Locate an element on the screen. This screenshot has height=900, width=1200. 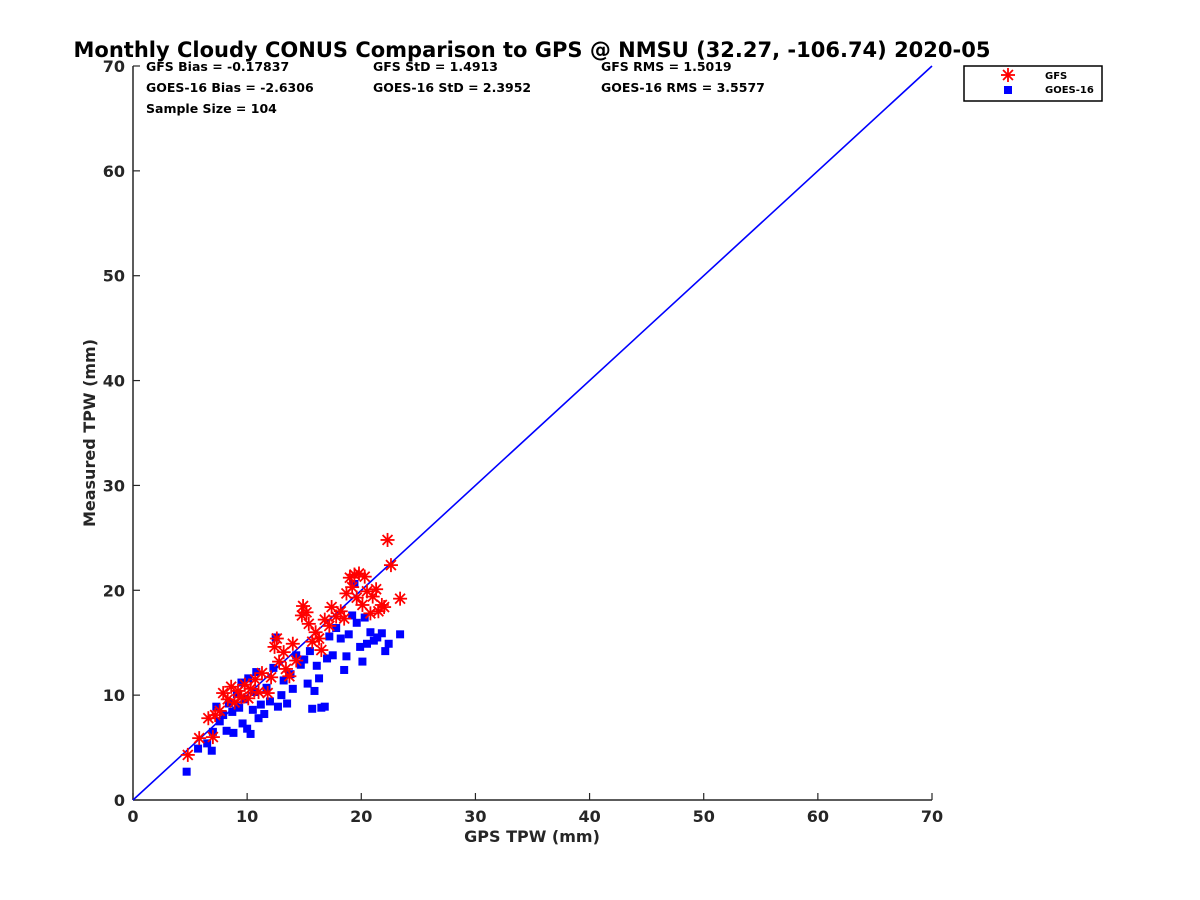
x-tick-label: 60 is located at coordinates (818, 816).